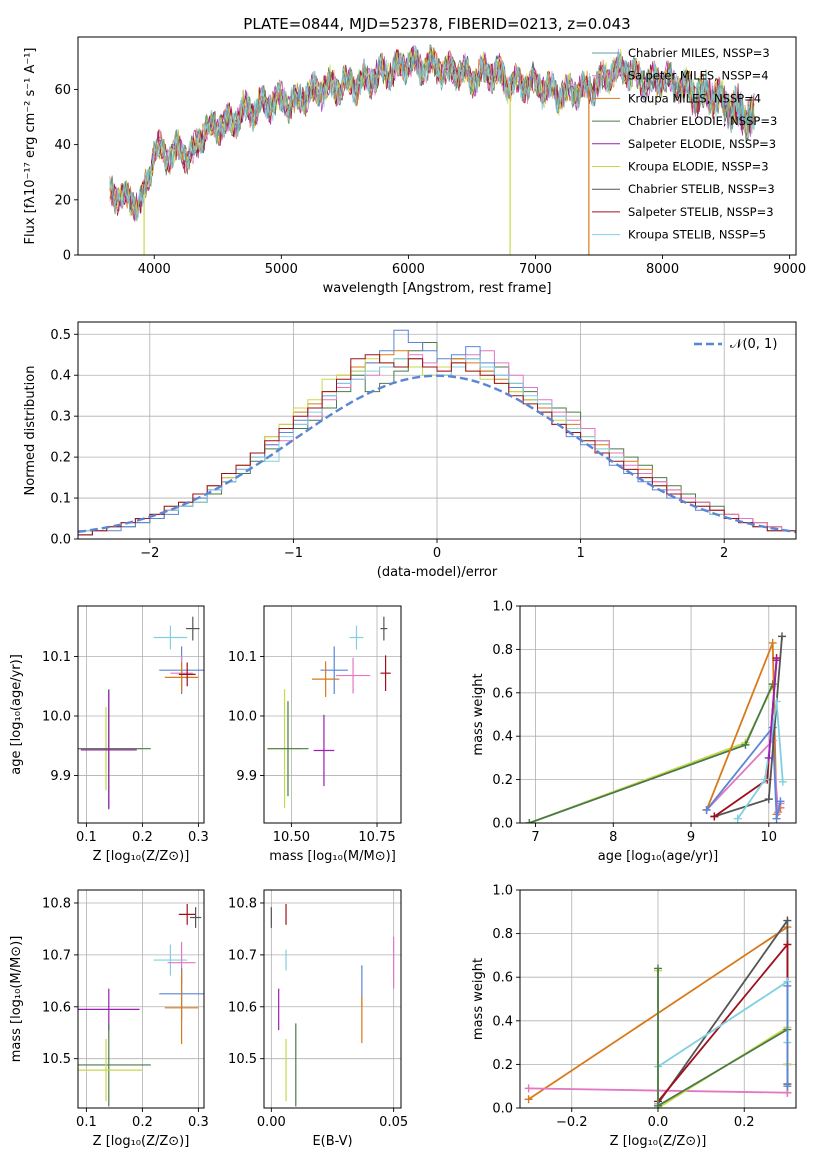  What do you see at coordinates (691, 837) in the screenshot?
I see `x-tick-label: 9` at bounding box center [691, 837].